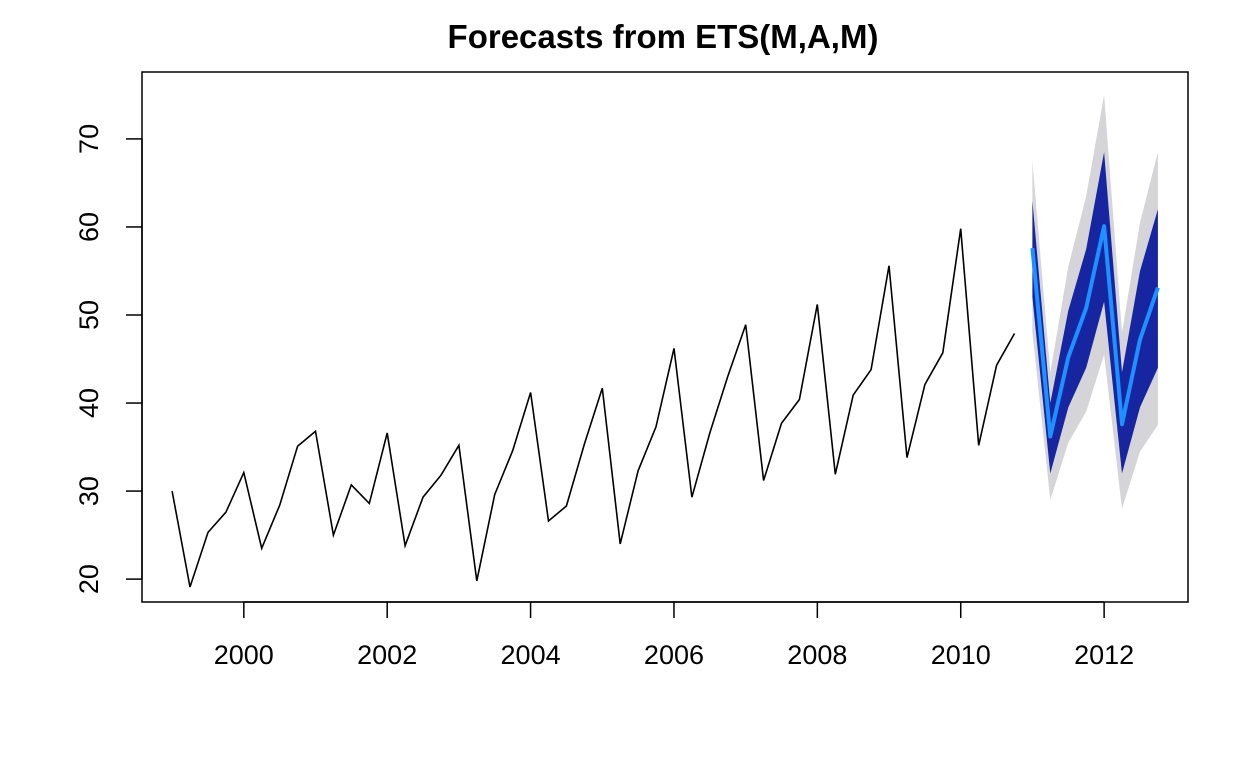 The height and width of the screenshot is (778, 1259). I want to click on chart-title: Forecasts from ETS(M,A,M), so click(663, 36).